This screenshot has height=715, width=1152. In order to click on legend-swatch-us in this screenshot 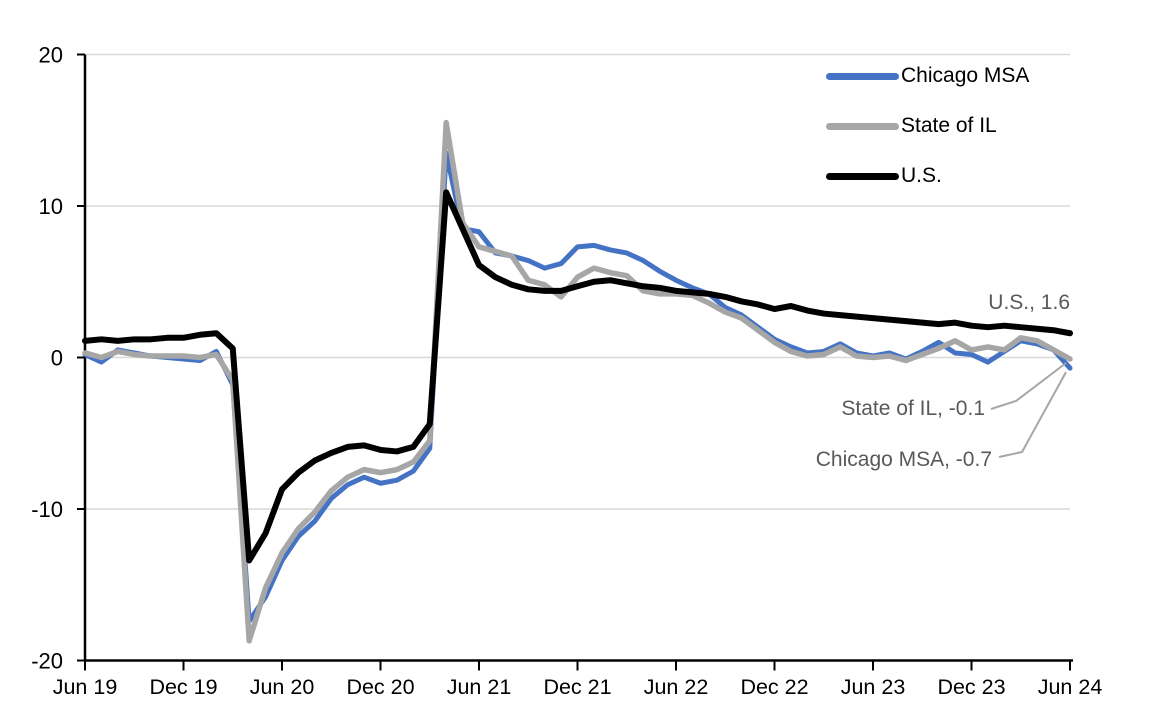, I will do `click(862, 176)`.